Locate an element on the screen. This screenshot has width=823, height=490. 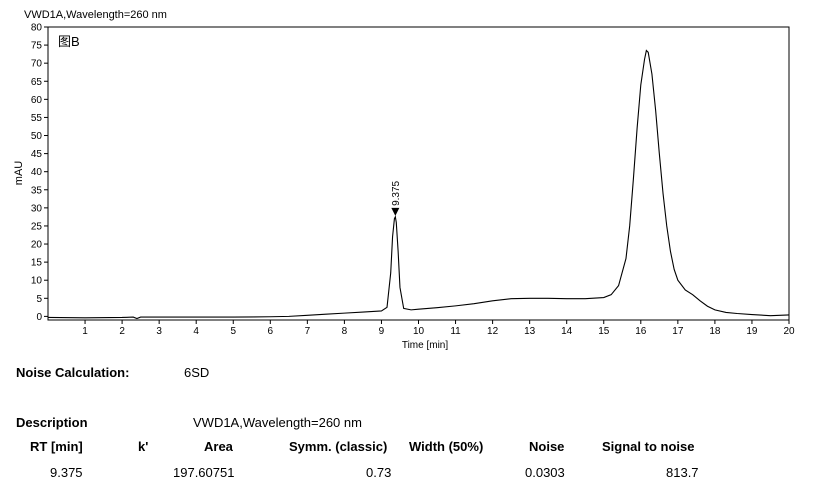
x-tick-label: 5 is located at coordinates (233, 331).